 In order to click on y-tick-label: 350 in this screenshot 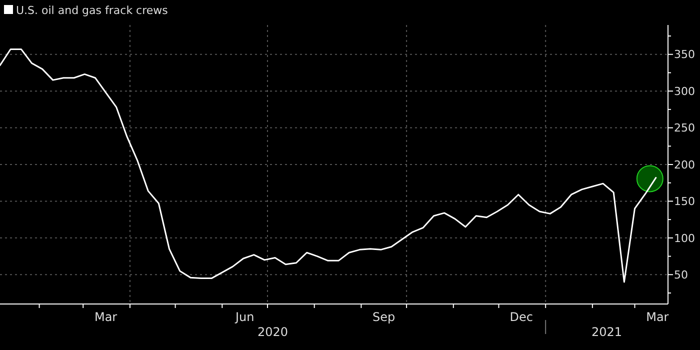, I will do `click(684, 55)`.